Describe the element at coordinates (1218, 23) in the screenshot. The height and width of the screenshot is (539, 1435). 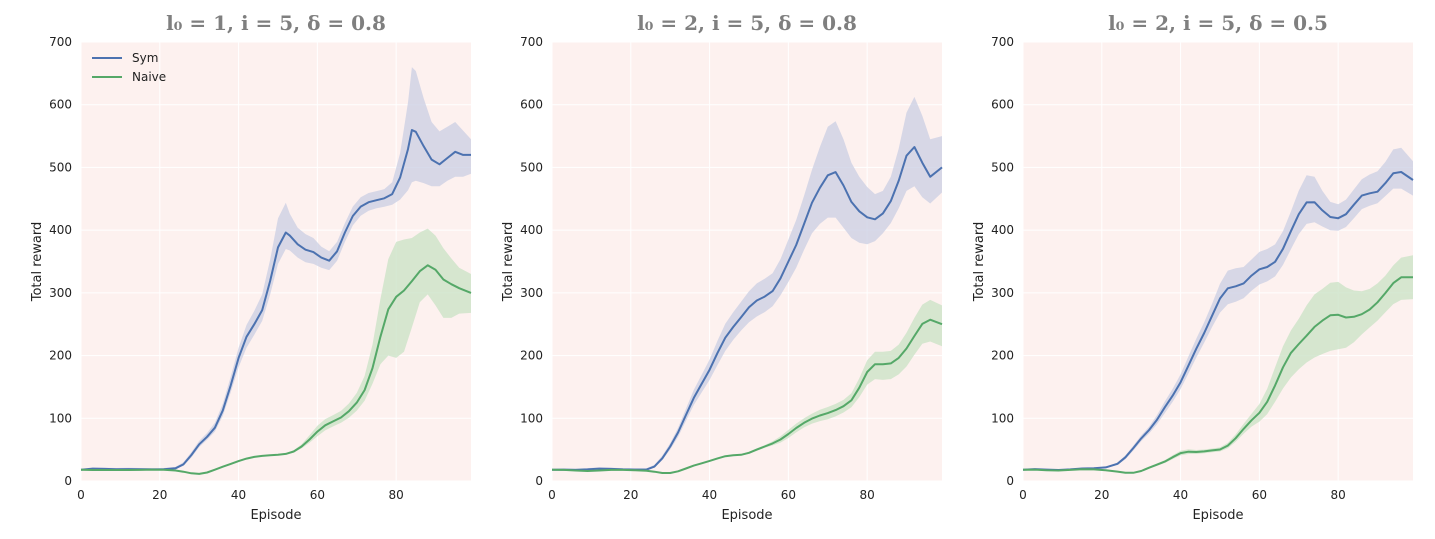
I see `chart-title: l₀ = 2, i = 5, δ = 0.5` at that location.